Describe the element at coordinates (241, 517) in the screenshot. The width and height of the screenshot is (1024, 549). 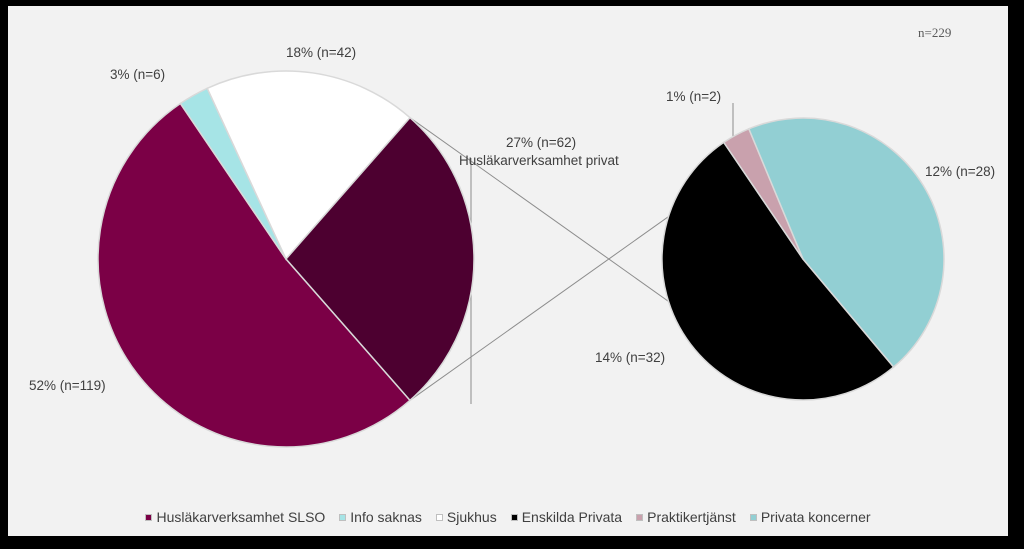
I see `legend-label: Husläkarverksamhet SLSO` at that location.